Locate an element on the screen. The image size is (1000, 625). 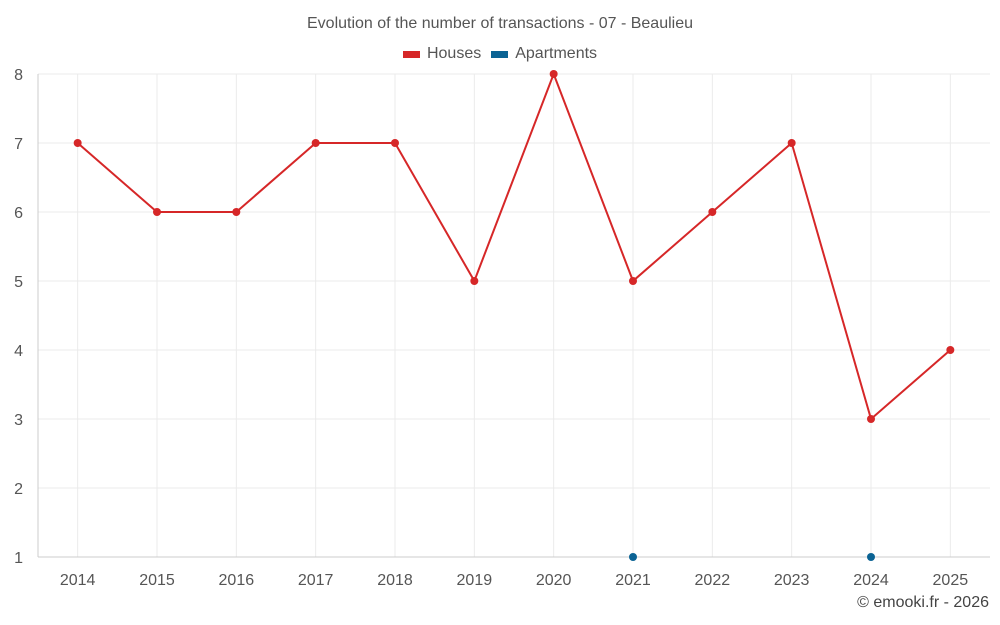
legend-item-houses: Houses is located at coordinates (442, 54).